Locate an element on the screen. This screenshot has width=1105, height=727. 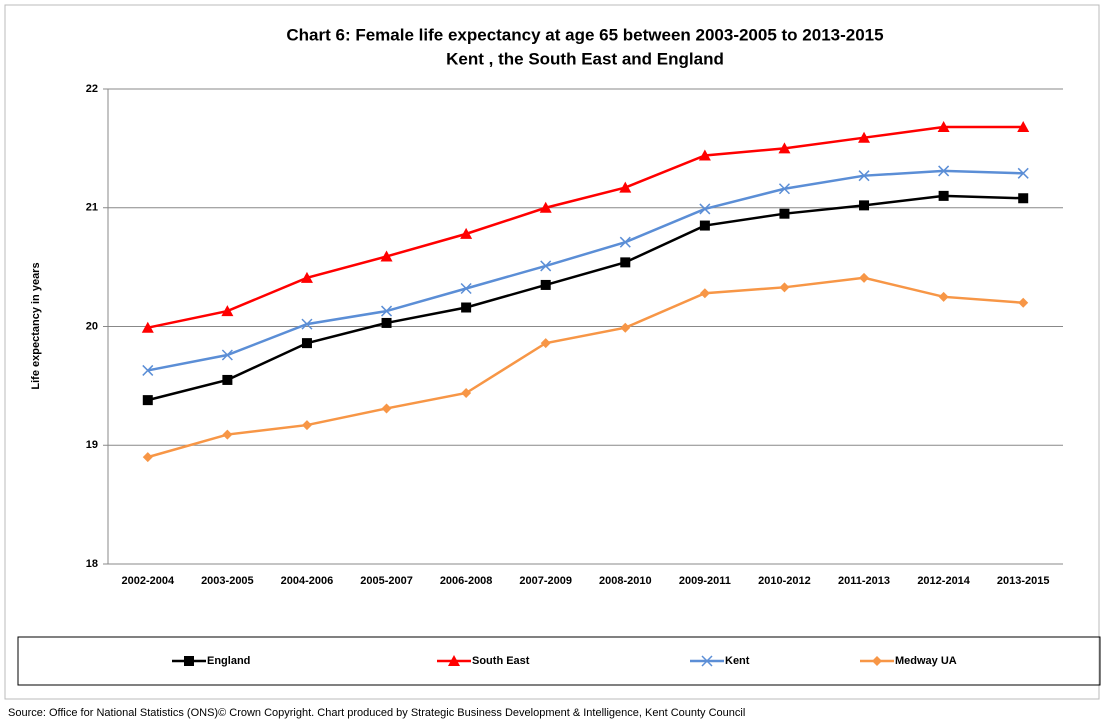
x-tick-label: 2013-2015 is located at coordinates (1023, 581).